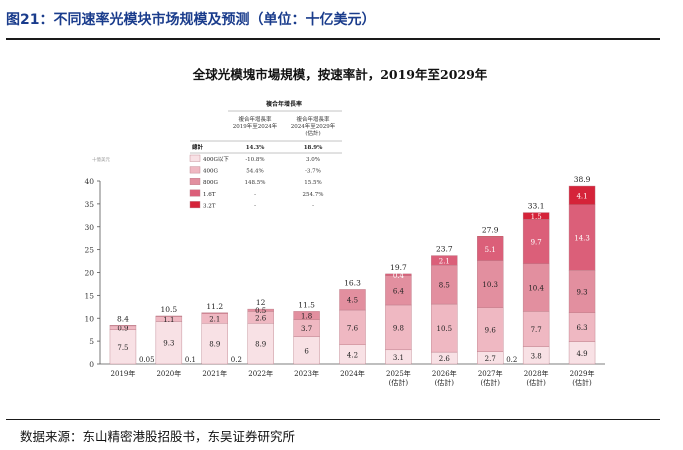  I want to click on x-tick-label: 2025年, so click(398, 373).